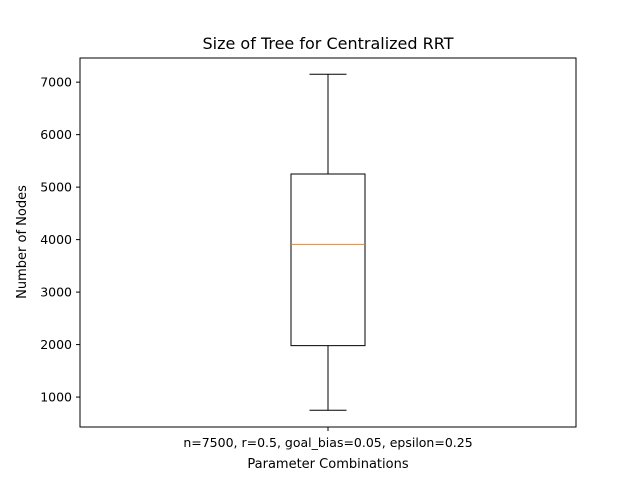 The height and width of the screenshot is (480, 640). Describe the element at coordinates (56, 82) in the screenshot. I see `y-tick-label: 7000` at that location.